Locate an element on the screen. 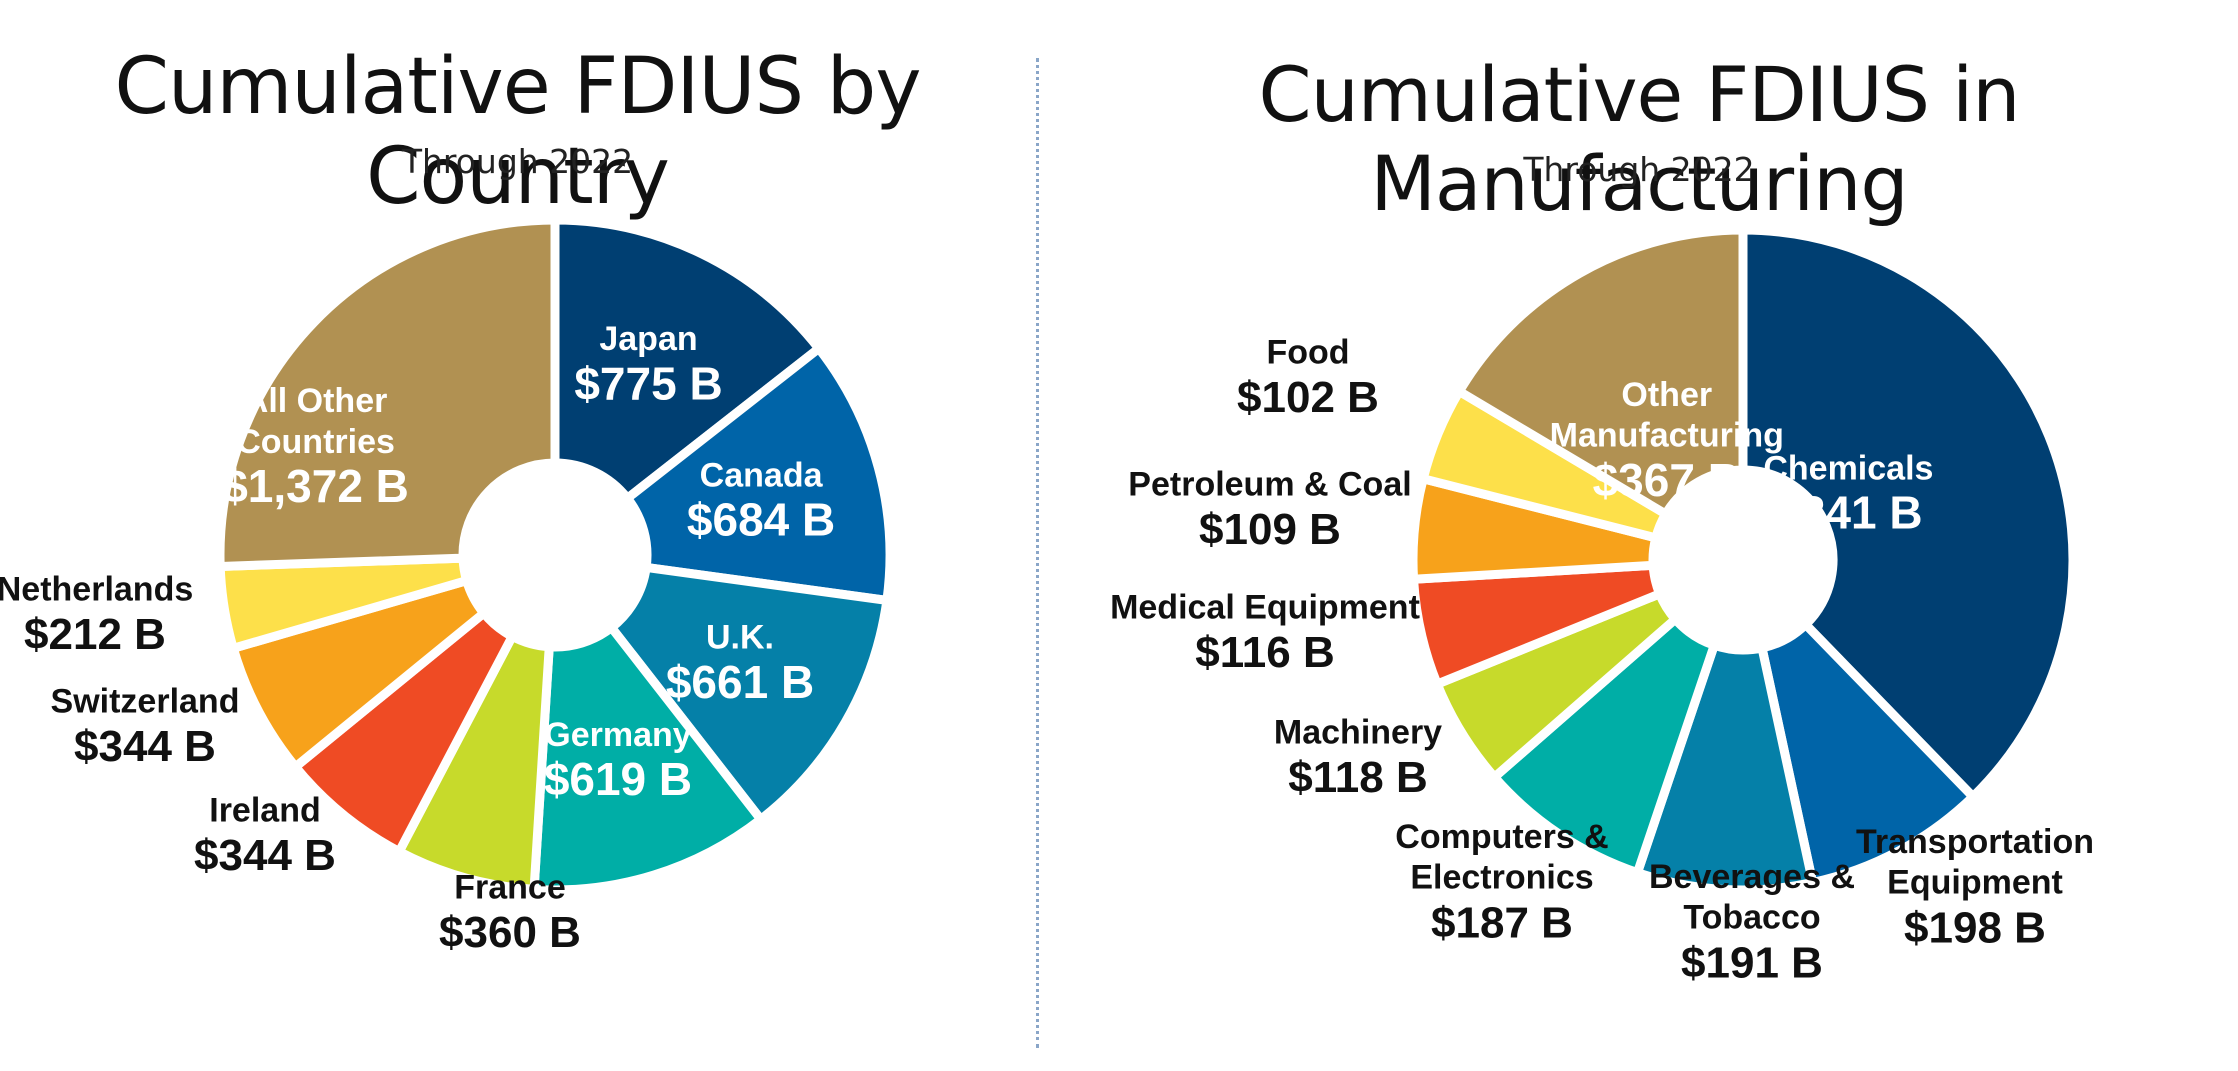 The height and width of the screenshot is (1071, 2238). slice-value-label: $661 B is located at coordinates (740, 682).